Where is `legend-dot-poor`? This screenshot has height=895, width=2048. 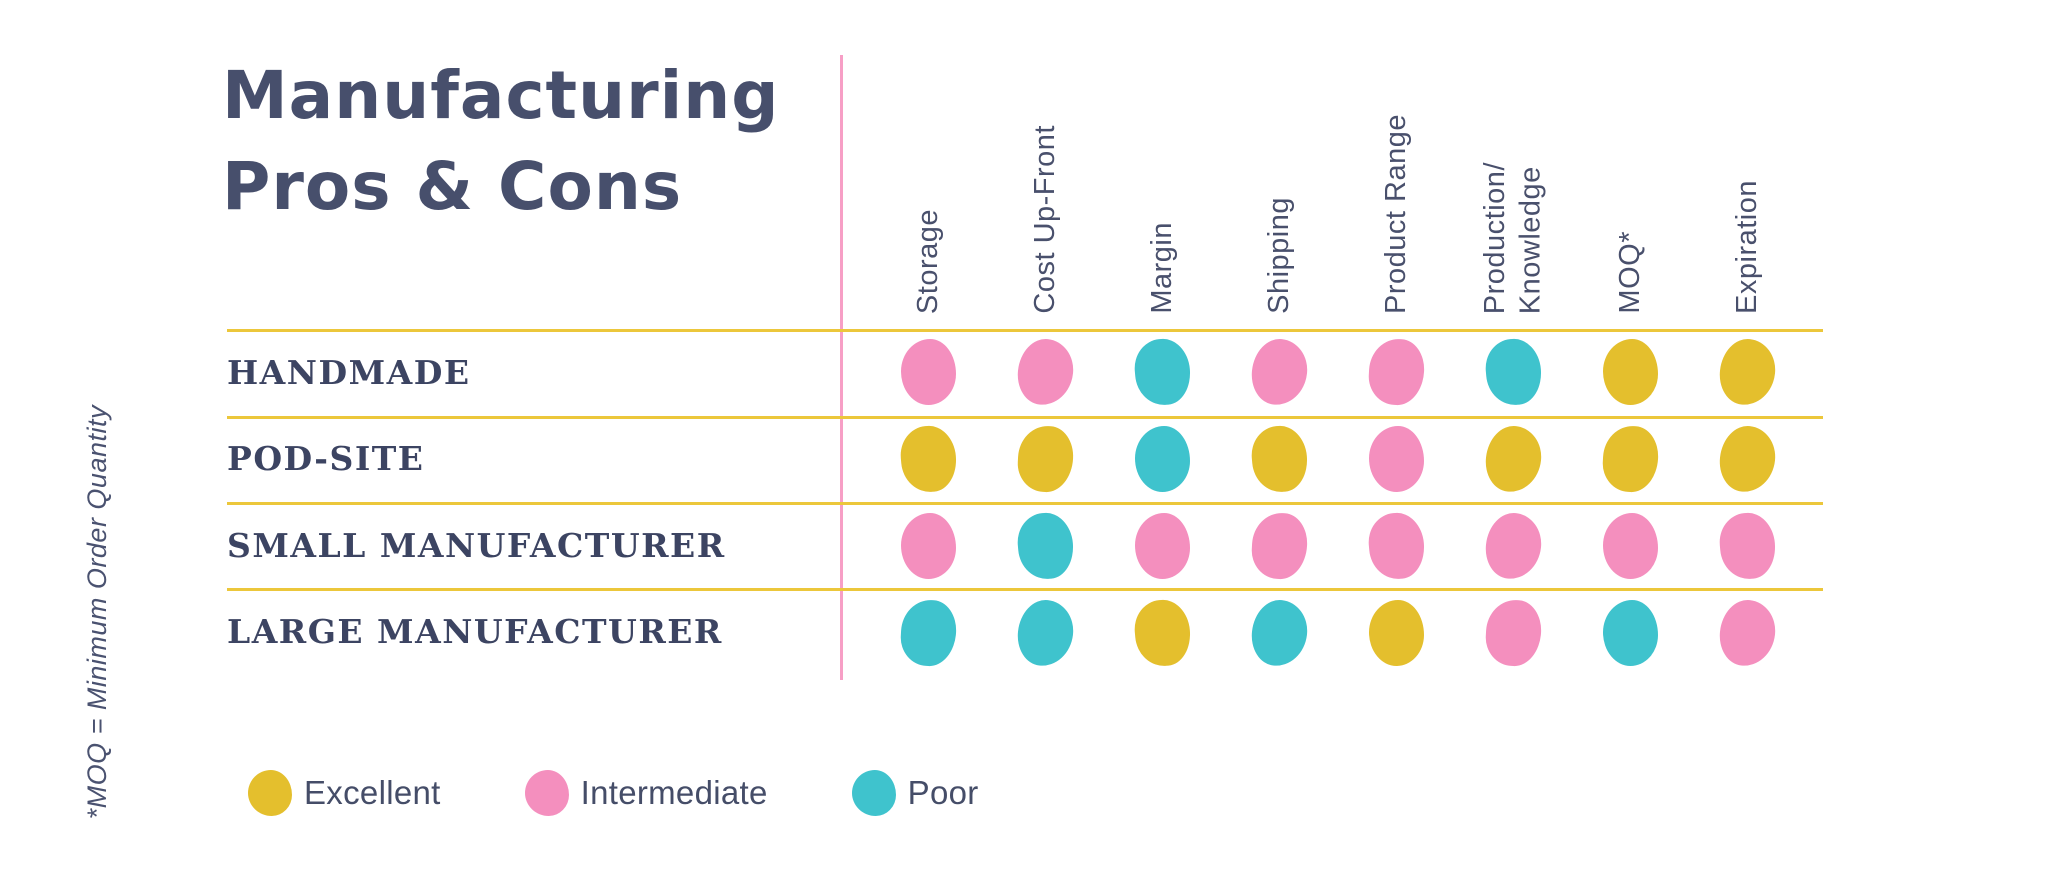
legend-dot-poor is located at coordinates (873, 793).